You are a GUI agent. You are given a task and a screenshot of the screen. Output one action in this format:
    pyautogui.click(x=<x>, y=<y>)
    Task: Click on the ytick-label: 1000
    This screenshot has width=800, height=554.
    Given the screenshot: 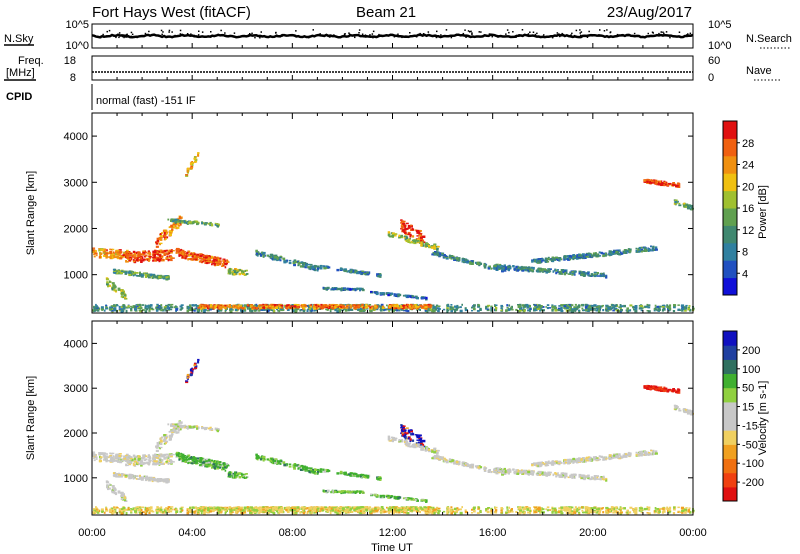 What is the action you would take?
    pyautogui.click(x=76, y=276)
    